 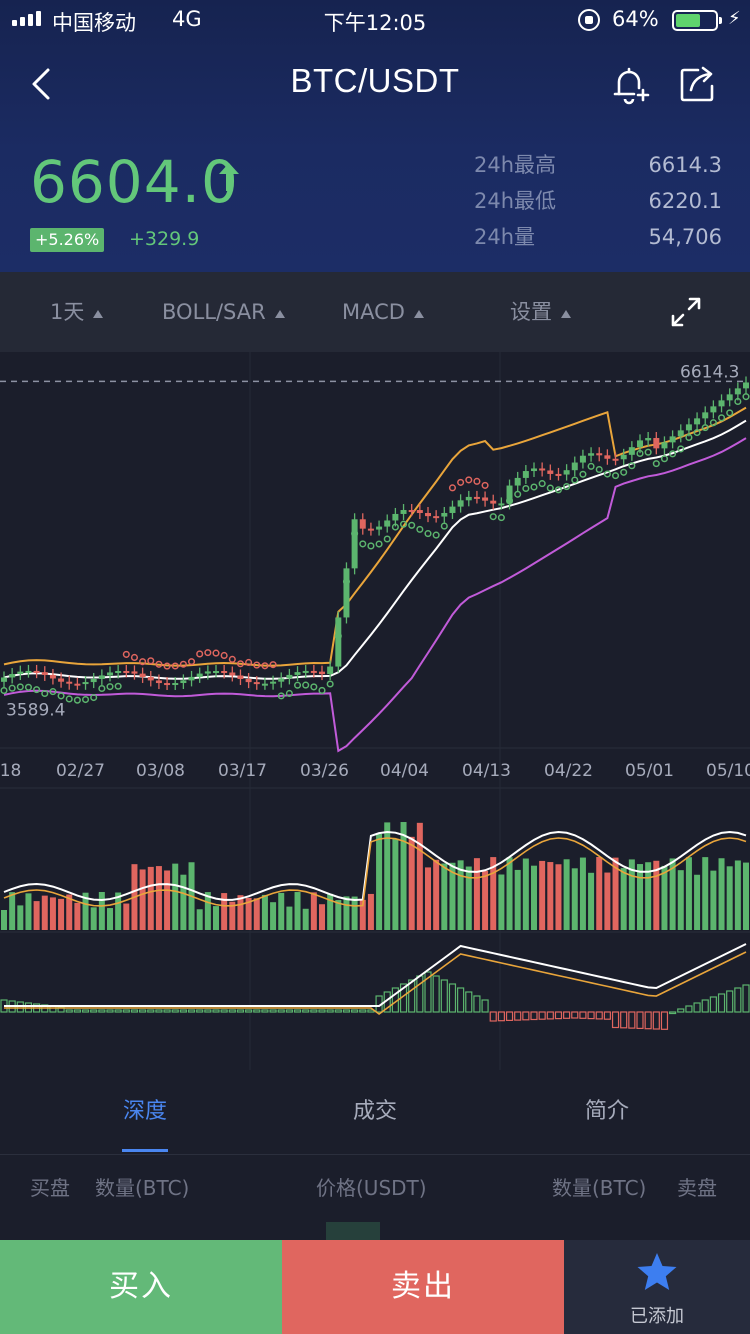 I want to click on volume-ma-line, so click(x=375, y=865).